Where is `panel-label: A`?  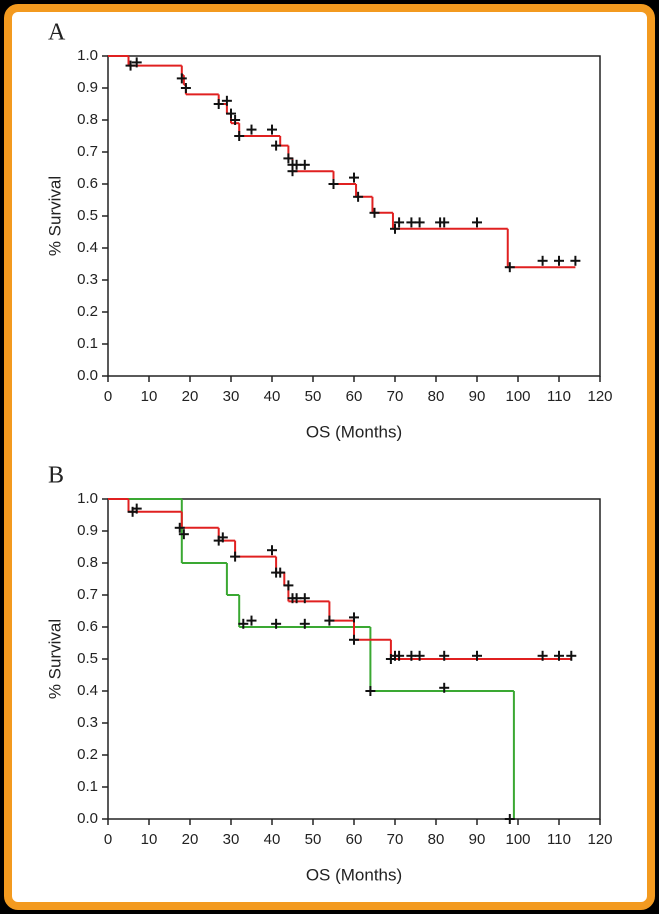
panel-label: A is located at coordinates (57, 33).